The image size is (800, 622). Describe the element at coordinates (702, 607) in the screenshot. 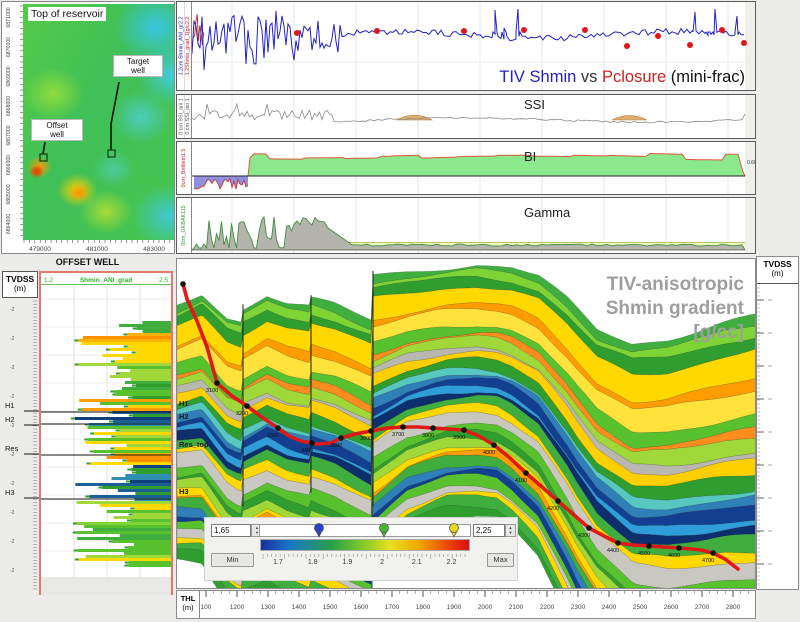

I see `thl-tick-label: 2700` at that location.